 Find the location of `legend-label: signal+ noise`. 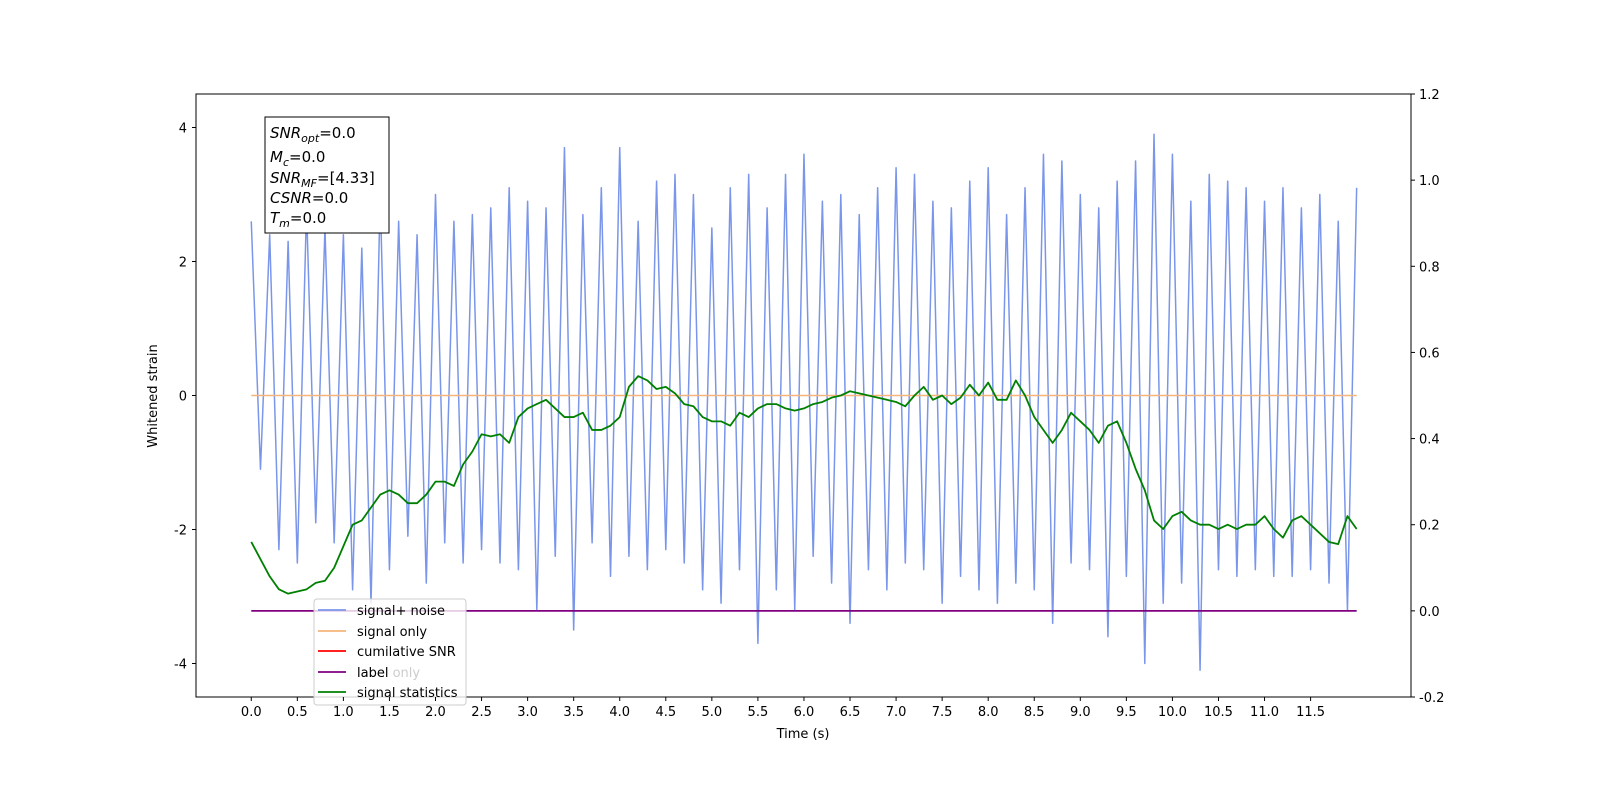

legend-label: signal+ noise is located at coordinates (401, 611).